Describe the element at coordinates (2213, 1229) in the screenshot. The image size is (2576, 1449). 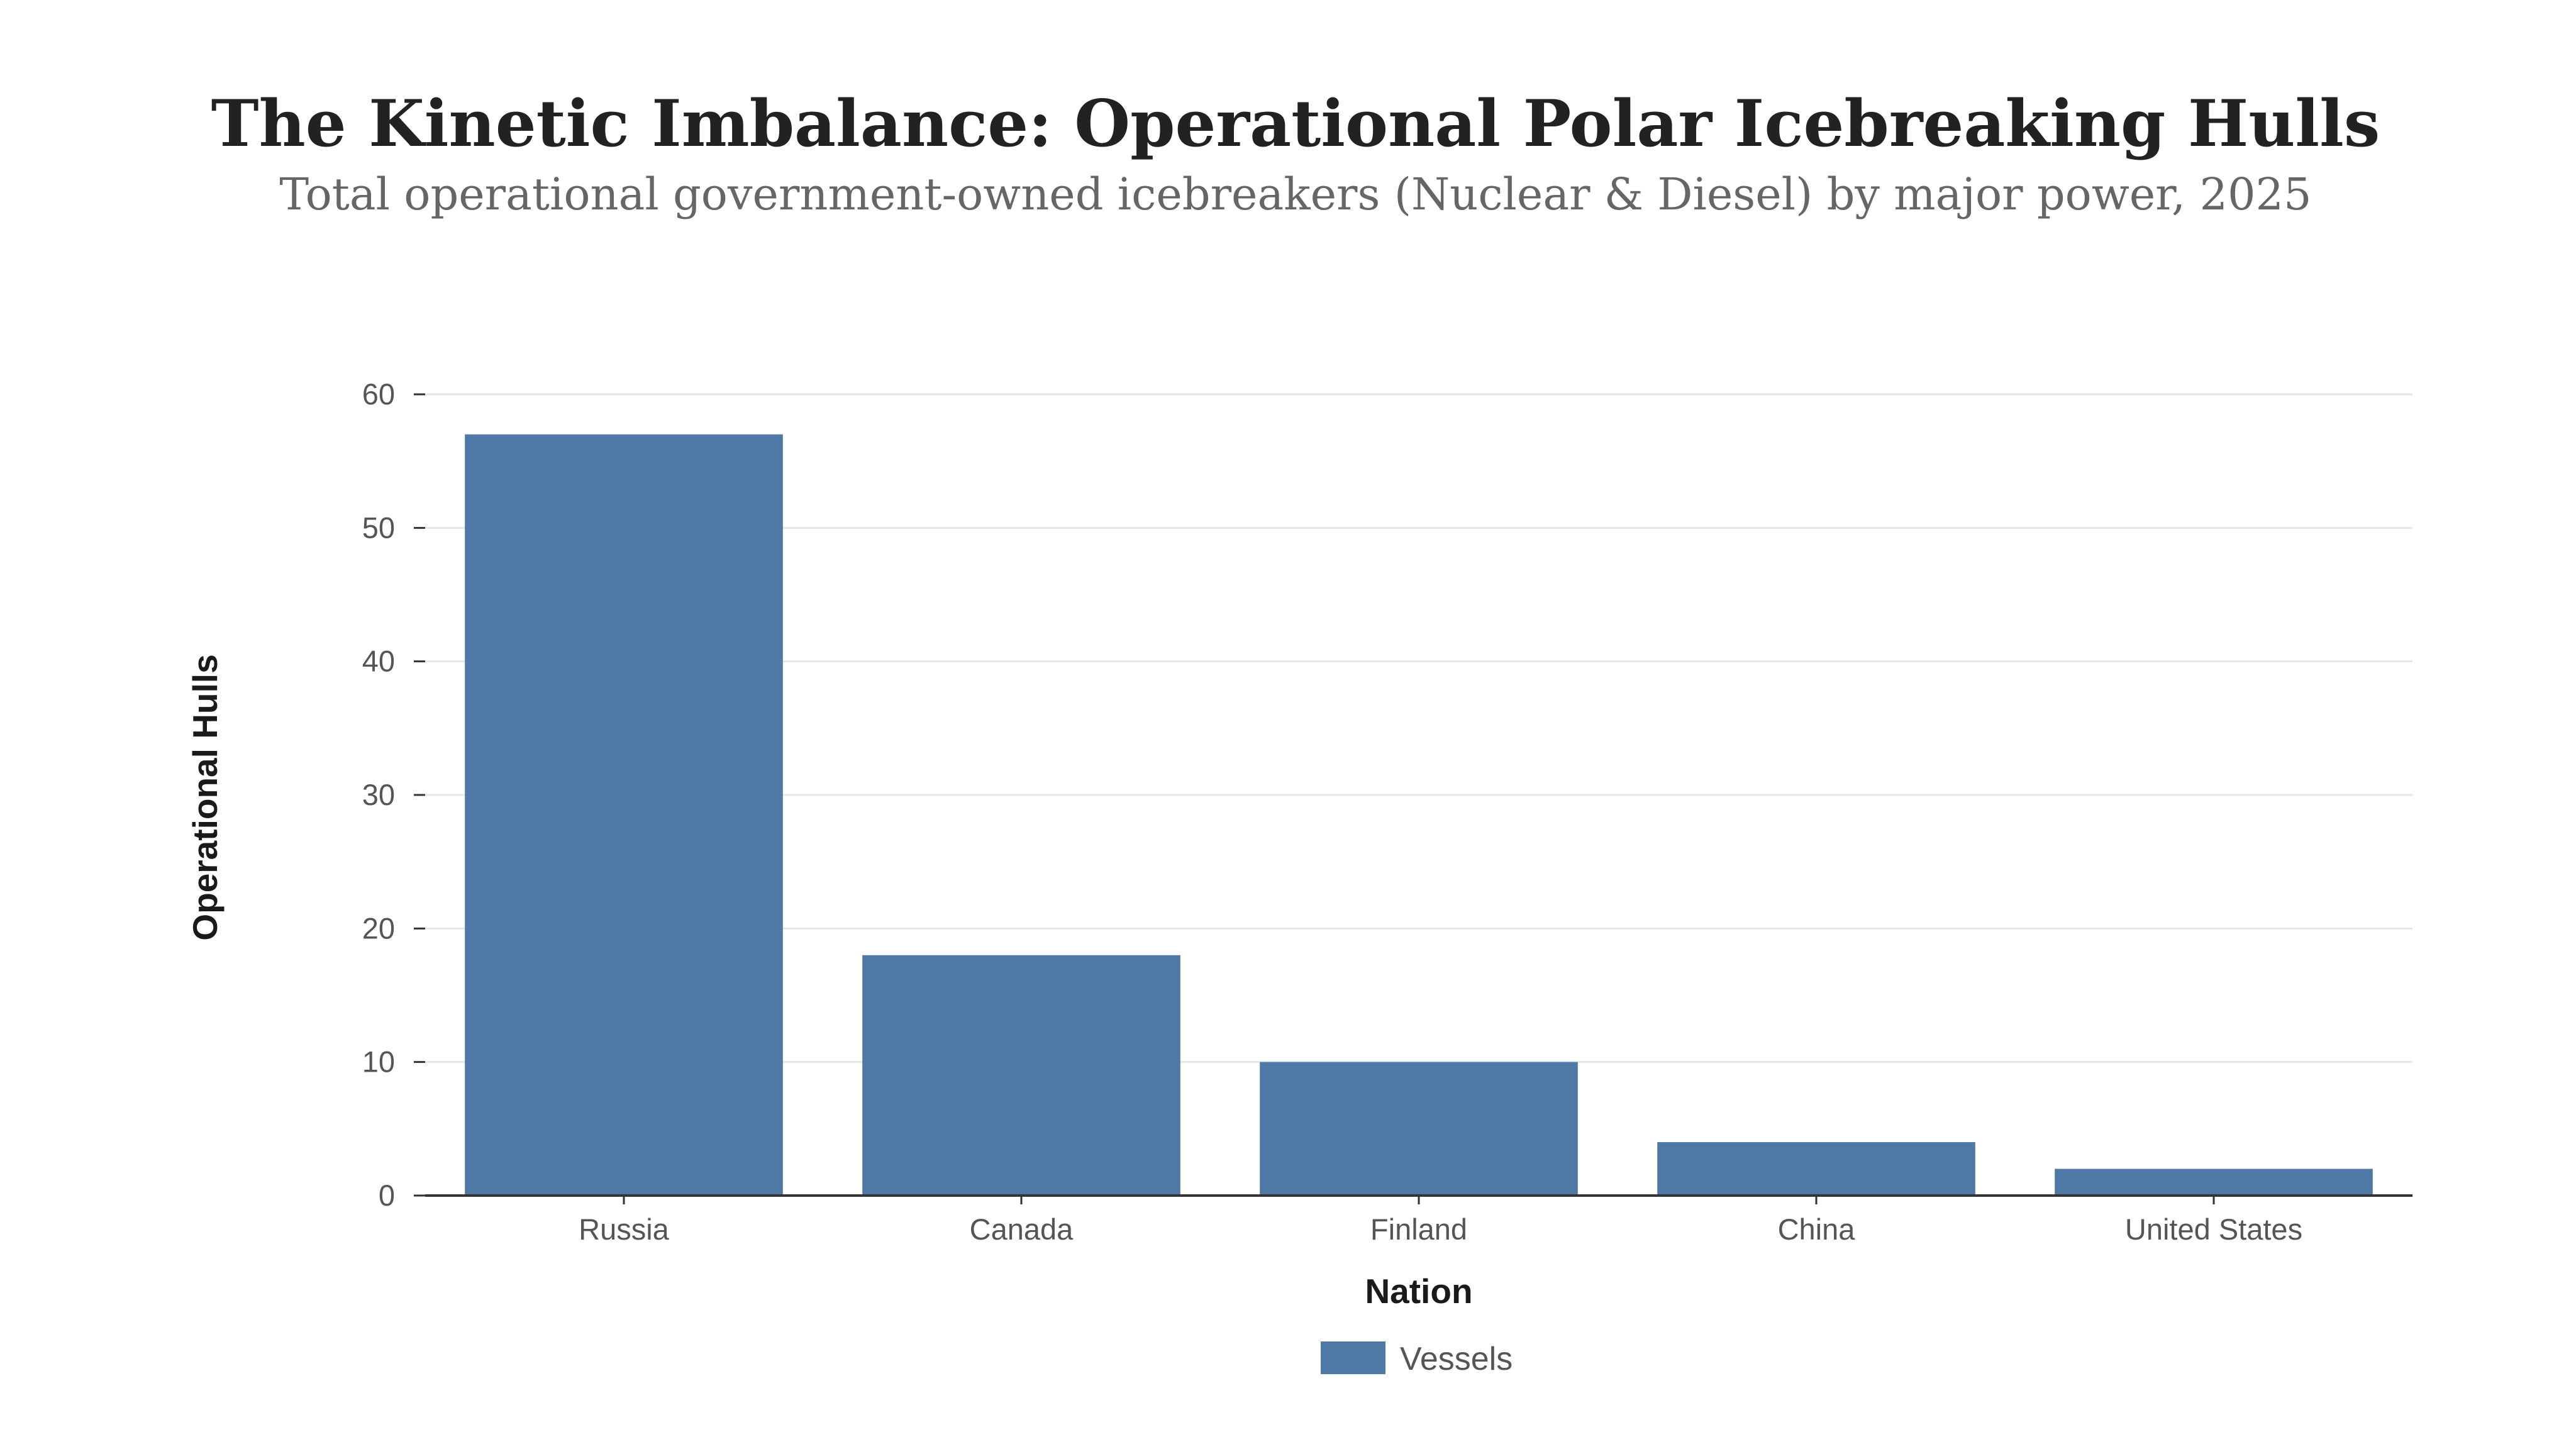
I see `x-tick-label: United States` at that location.